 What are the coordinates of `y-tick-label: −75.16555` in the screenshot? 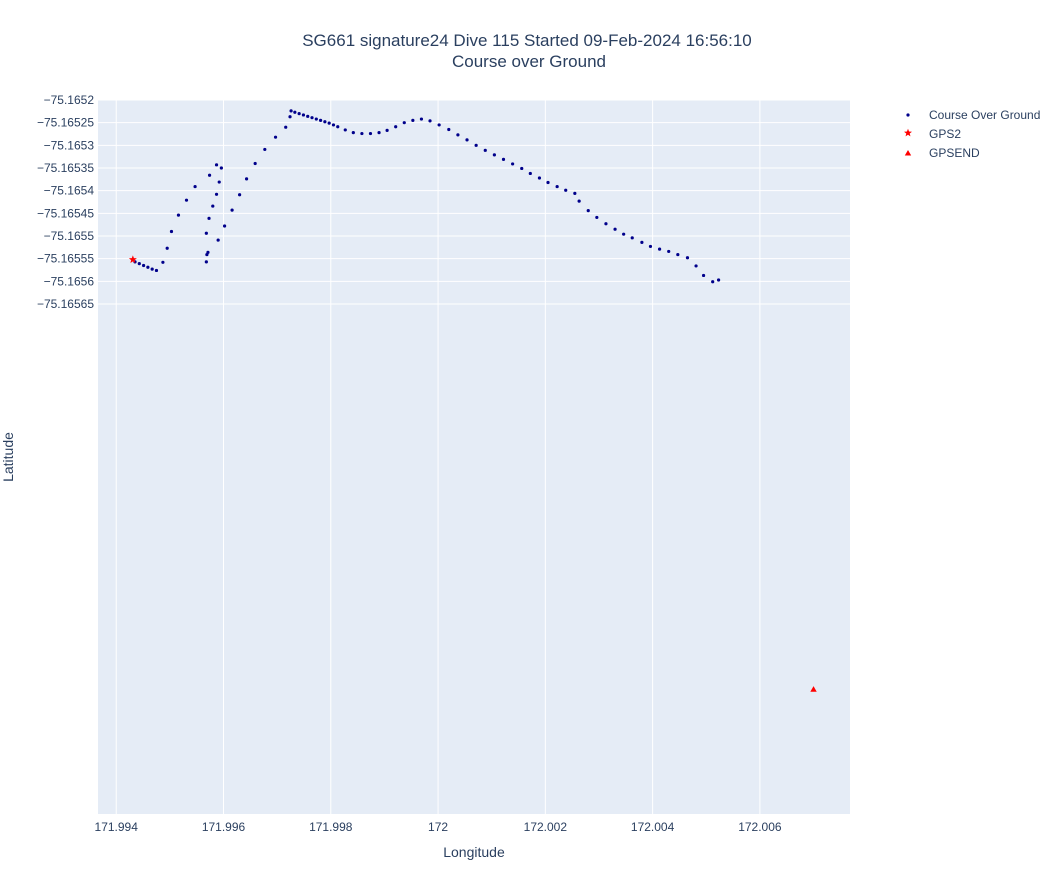 It's located at (65, 259).